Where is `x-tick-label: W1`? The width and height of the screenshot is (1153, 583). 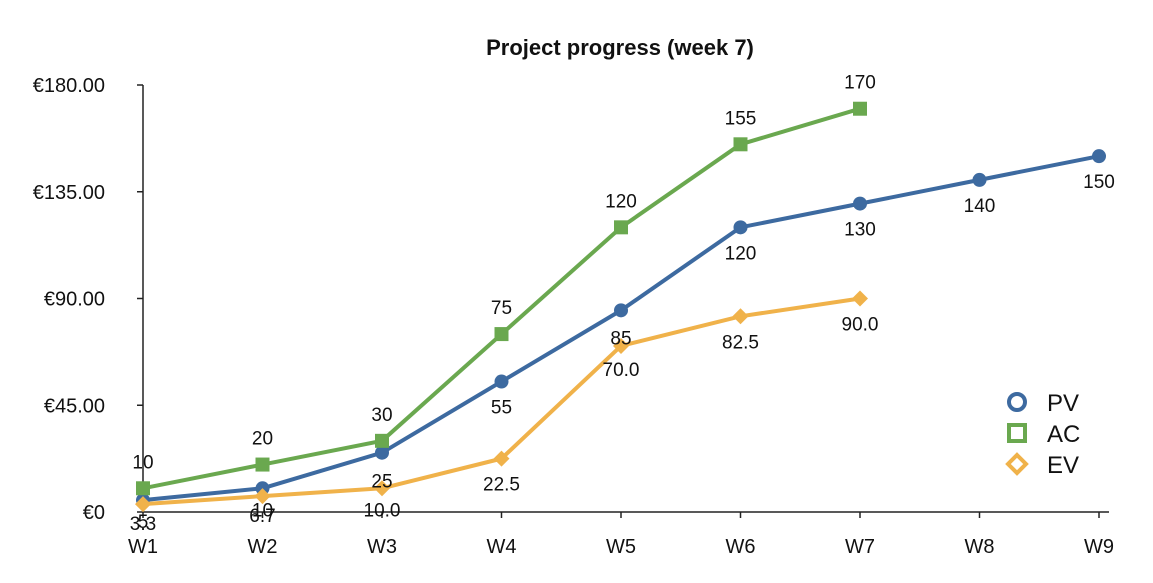
x-tick-label: W1 is located at coordinates (143, 547).